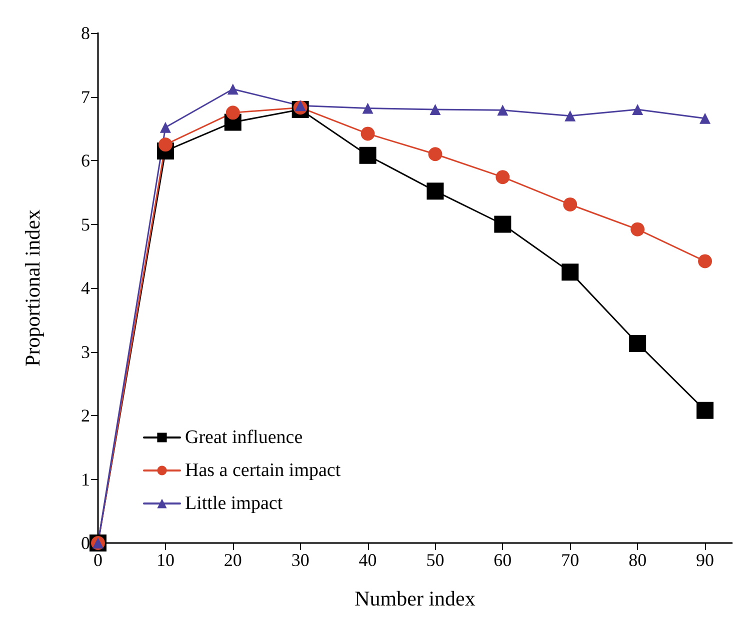 This screenshot has width=742, height=633. I want to click on legend-label: Has a certain impact, so click(263, 470).